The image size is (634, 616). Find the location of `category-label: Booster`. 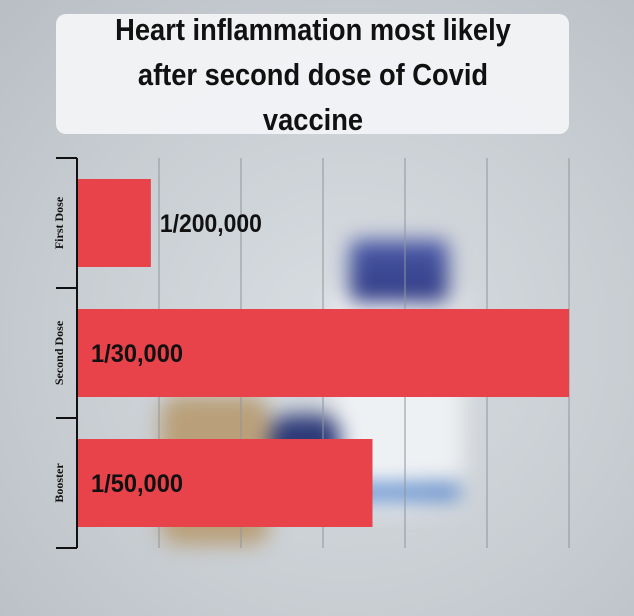

category-label: Booster is located at coordinates (59, 483).